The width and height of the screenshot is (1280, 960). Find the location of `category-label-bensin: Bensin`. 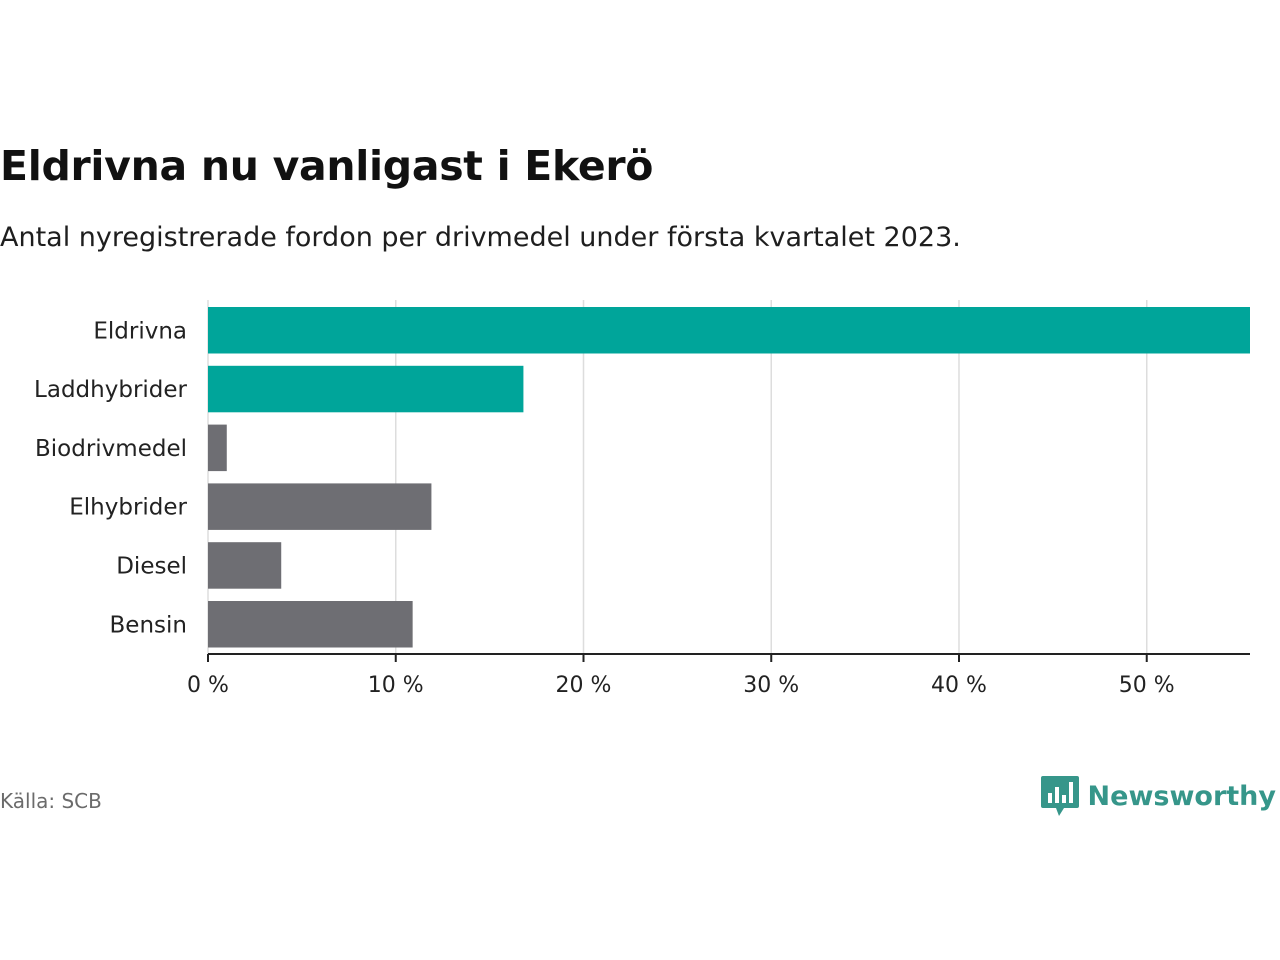

category-label-bensin: Bensin is located at coordinates (148, 625).